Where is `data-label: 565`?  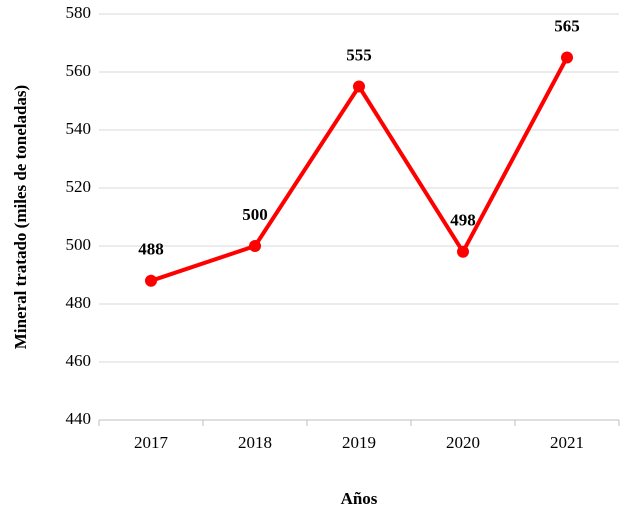 data-label: 565 is located at coordinates (567, 25).